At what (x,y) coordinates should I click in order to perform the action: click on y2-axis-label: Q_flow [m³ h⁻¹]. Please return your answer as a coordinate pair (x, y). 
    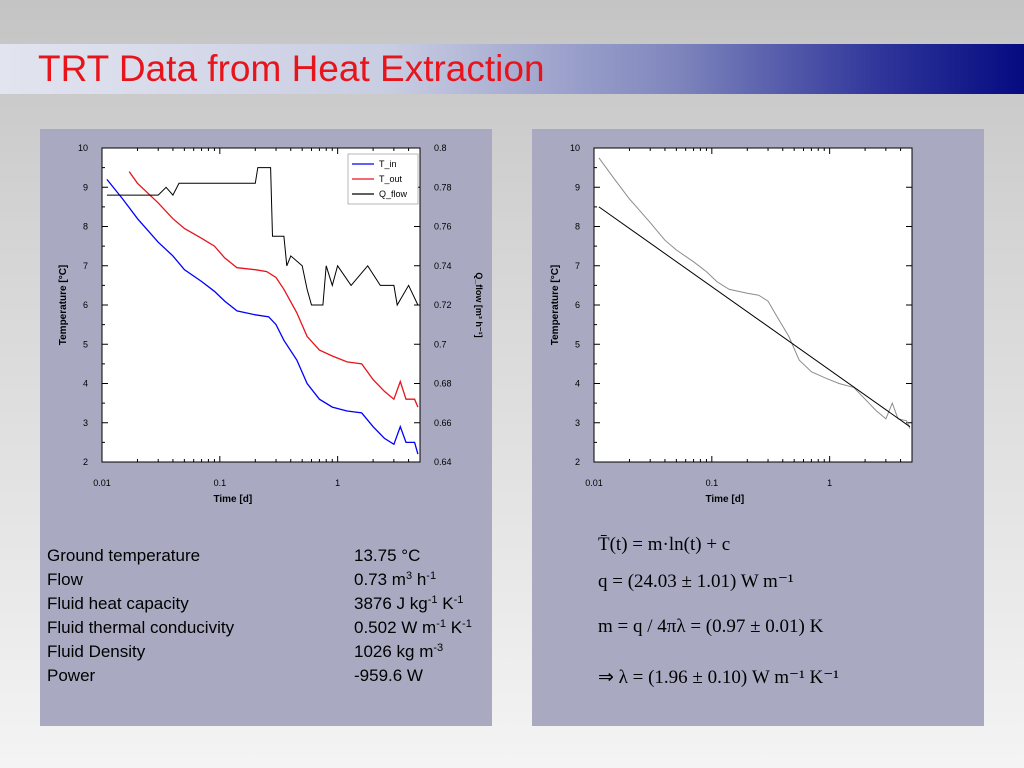
    Looking at the image, I should click on (479, 304).